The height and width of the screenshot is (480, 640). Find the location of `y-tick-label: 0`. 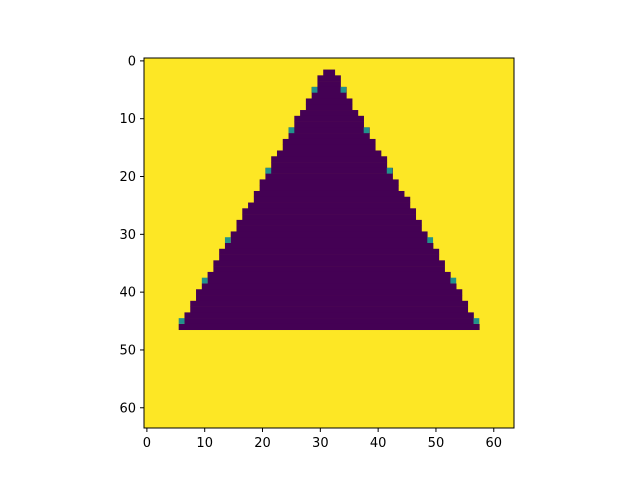

y-tick-label: 0 is located at coordinates (132, 61).